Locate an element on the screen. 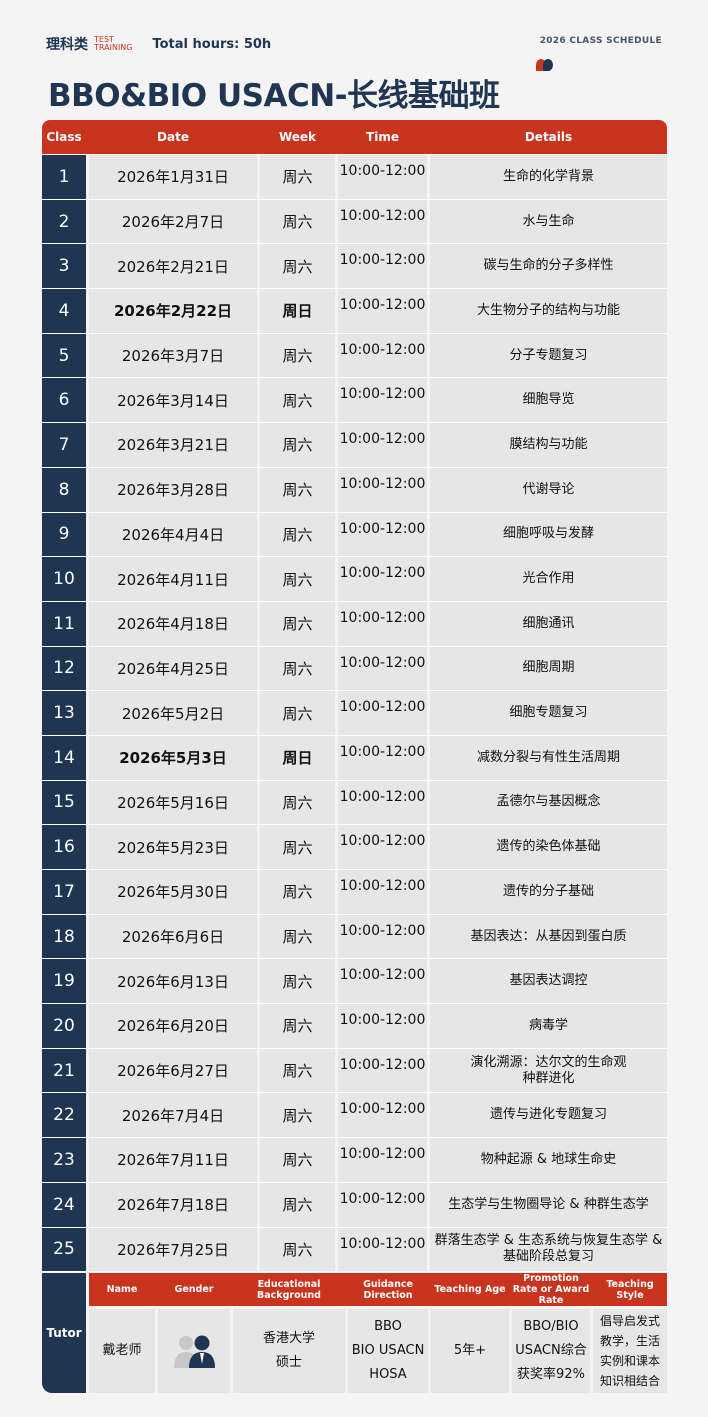  class-details: 群落生态学 & 生态系统与恢复生态学 & 基础阶段总复习 is located at coordinates (548, 1249).